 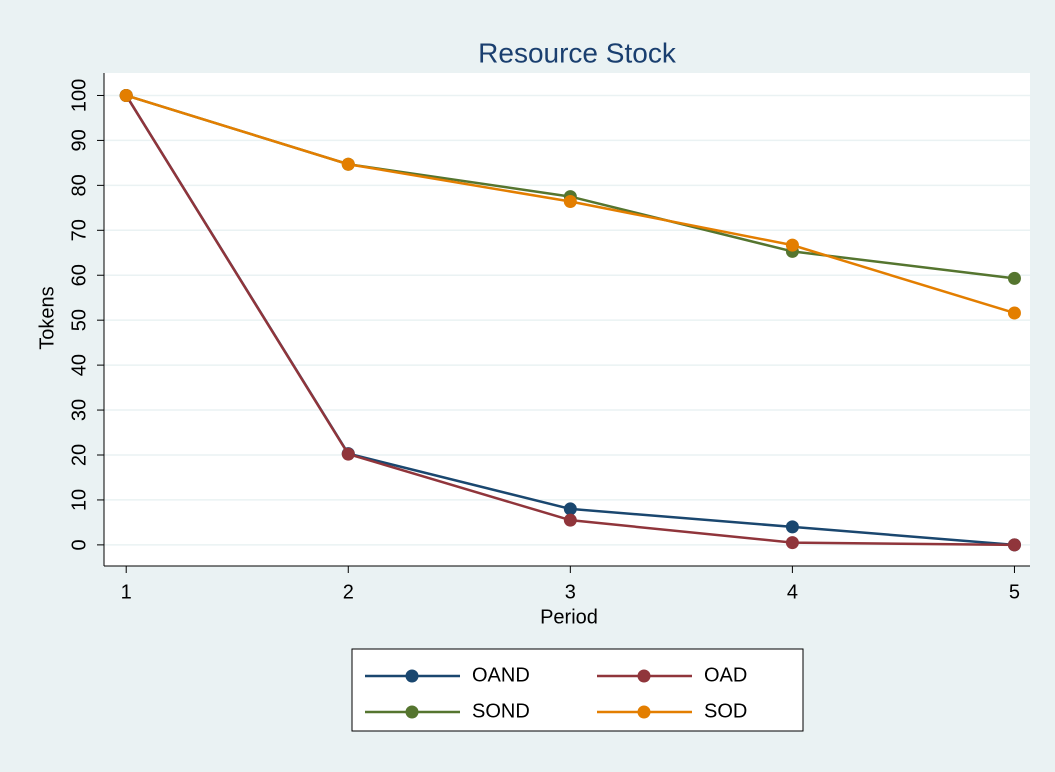 I want to click on x-tick-label: 5, so click(x=1014, y=592).